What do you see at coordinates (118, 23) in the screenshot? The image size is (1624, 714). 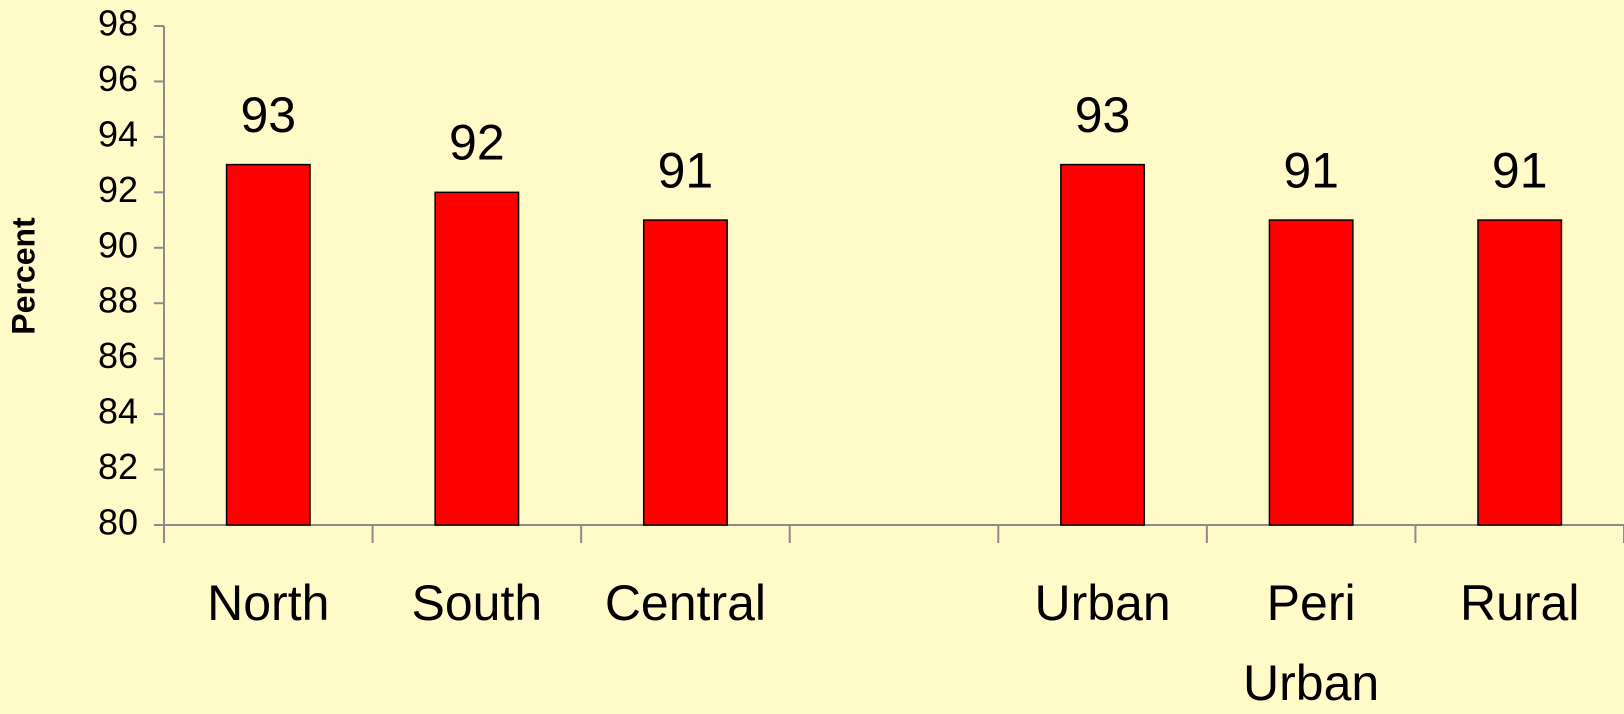 I see `y-tick-label: 98` at bounding box center [118, 23].